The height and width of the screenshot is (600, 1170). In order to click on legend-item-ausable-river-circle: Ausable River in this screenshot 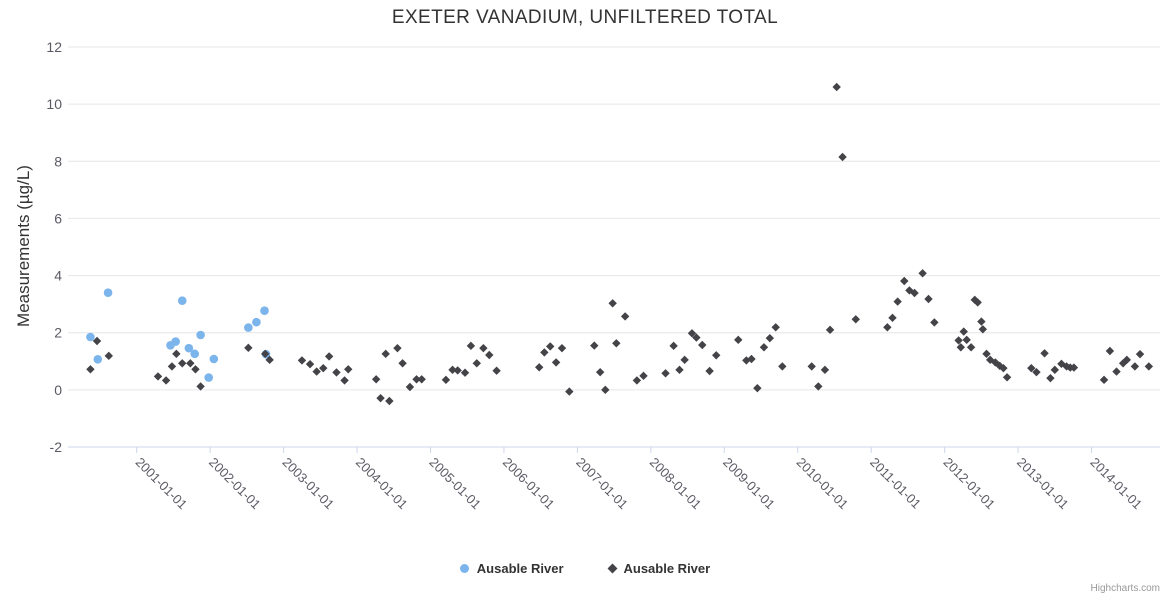, I will do `click(511, 568)`.